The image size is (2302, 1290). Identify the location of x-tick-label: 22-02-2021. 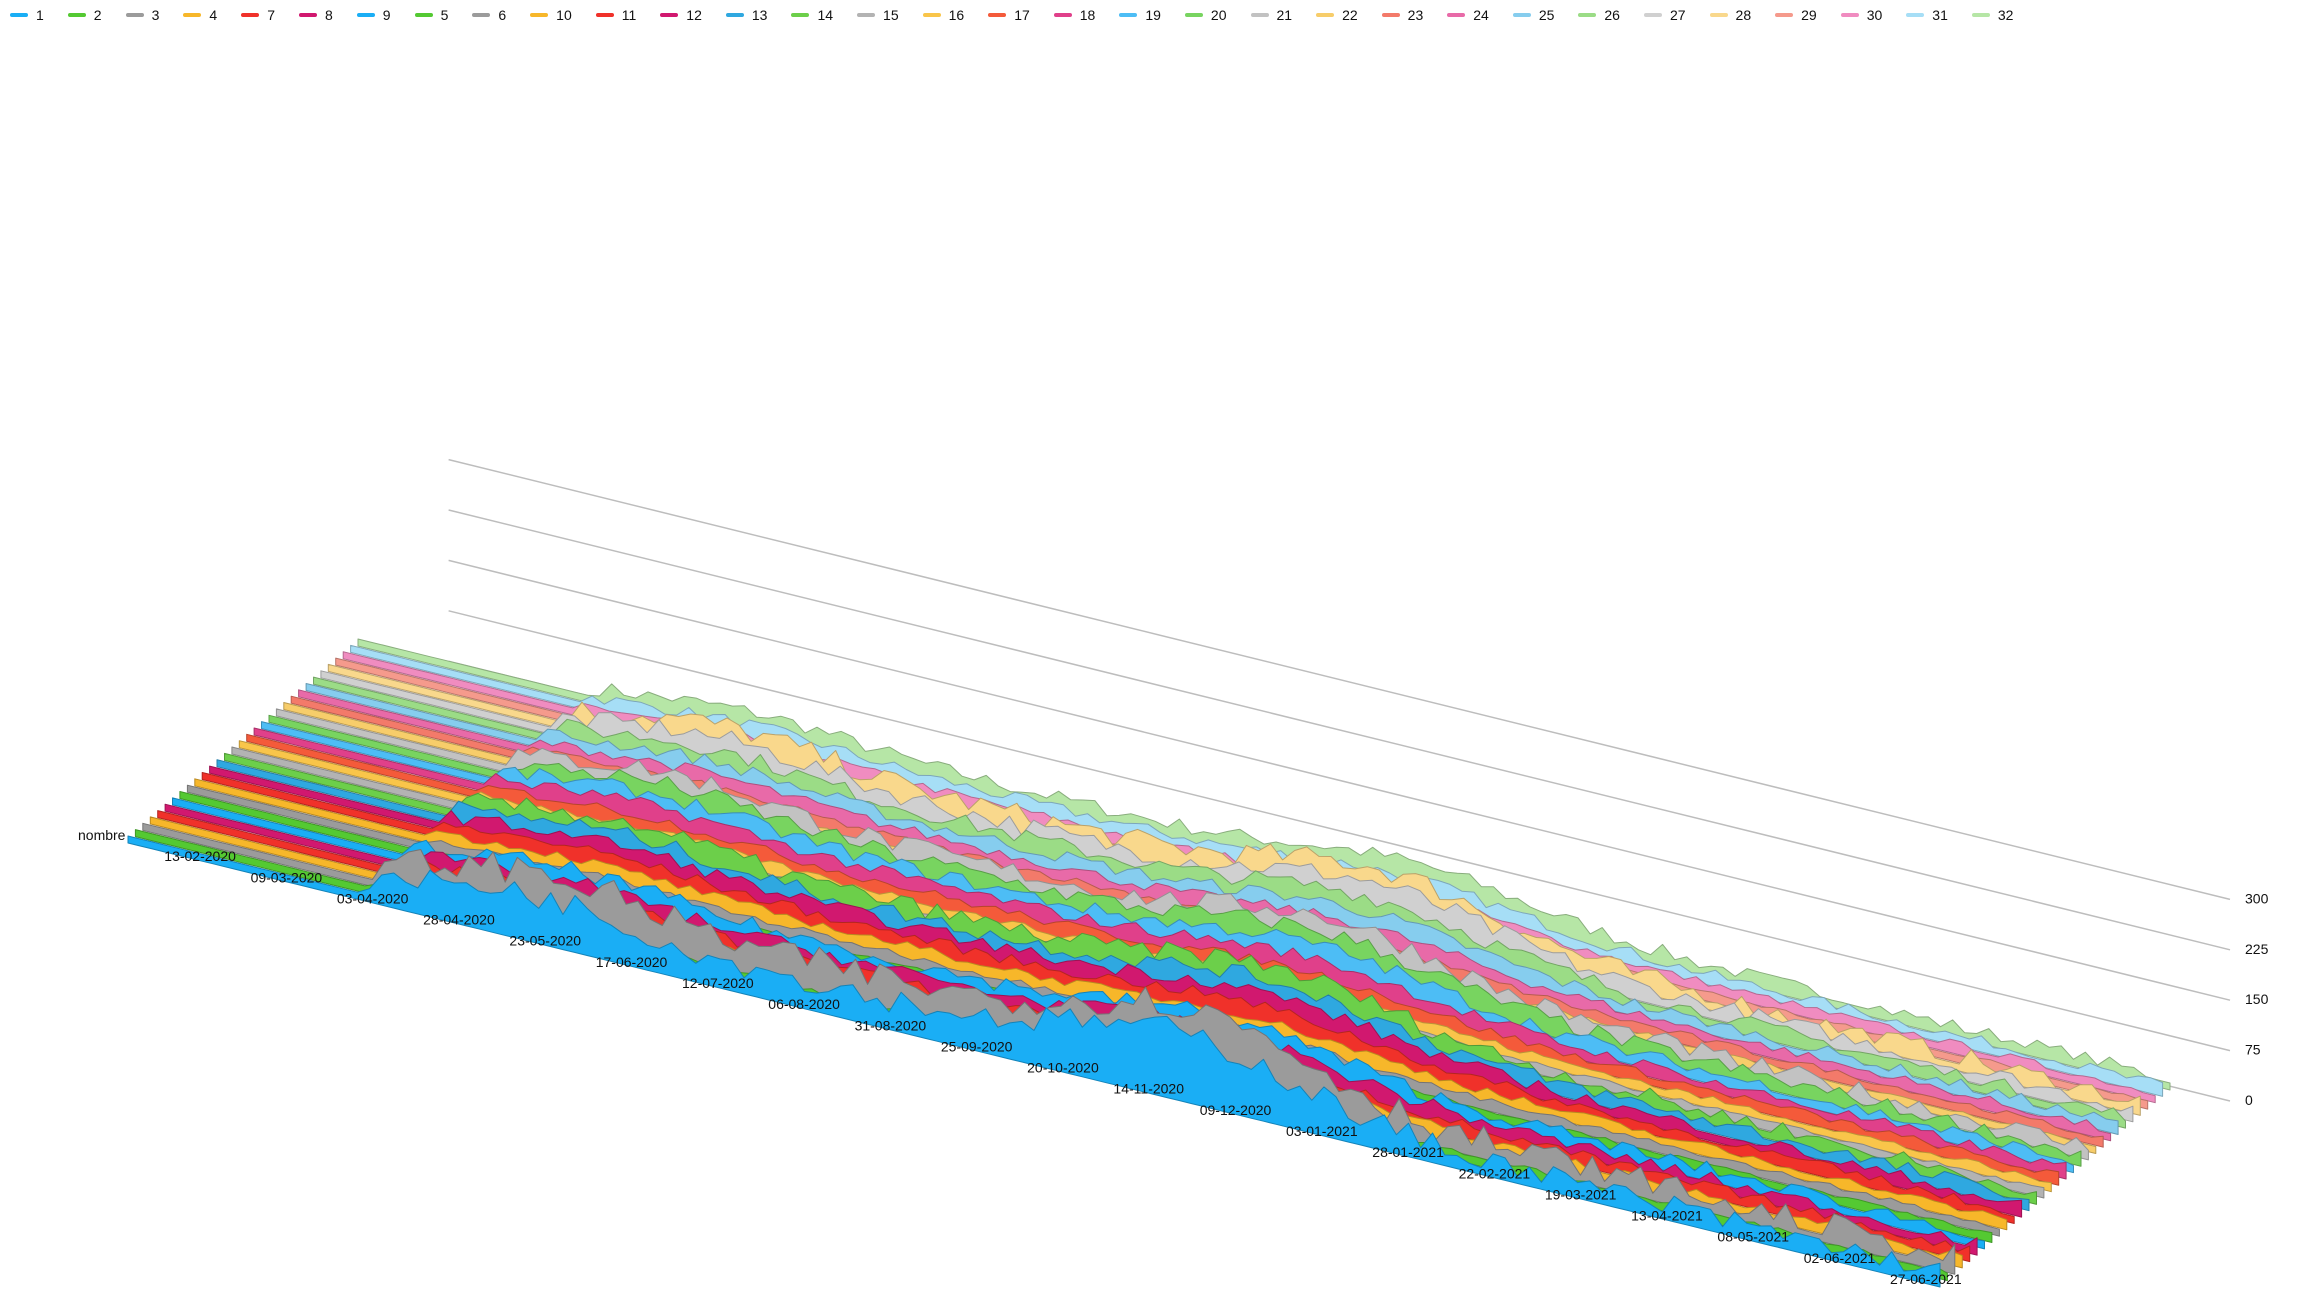
(1495, 1173).